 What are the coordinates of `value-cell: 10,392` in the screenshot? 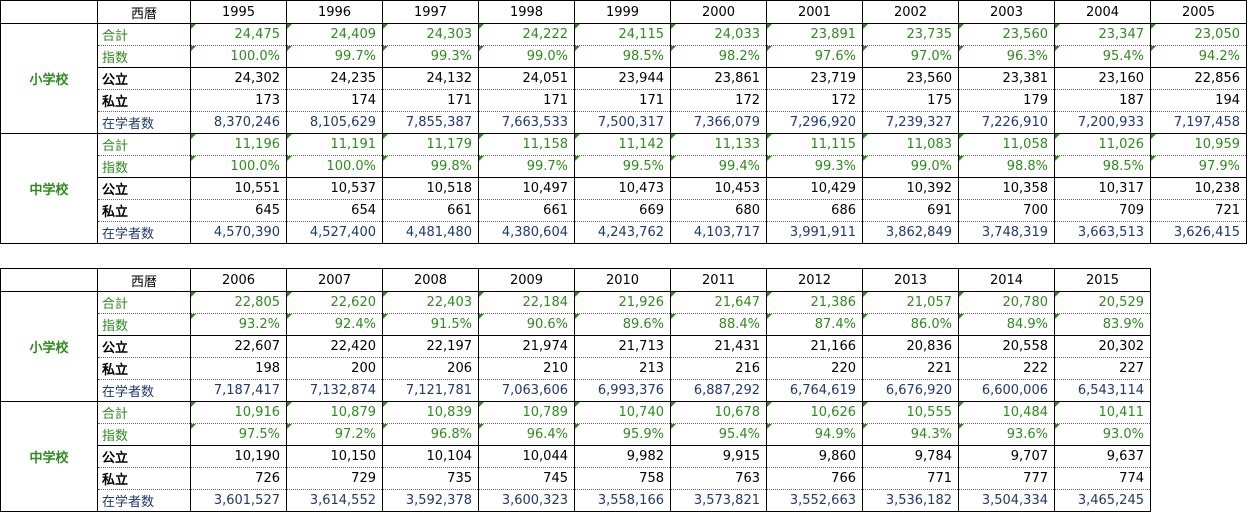 It's located at (910, 188).